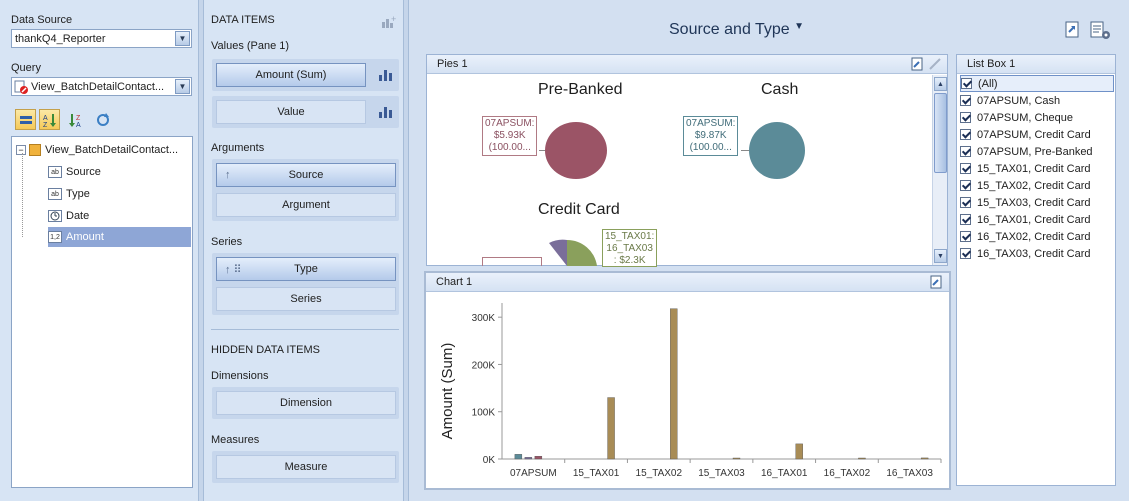 The height and width of the screenshot is (501, 1129). What do you see at coordinates (119, 237) in the screenshot?
I see `tree-item-amount: 1,2 Amount` at bounding box center [119, 237].